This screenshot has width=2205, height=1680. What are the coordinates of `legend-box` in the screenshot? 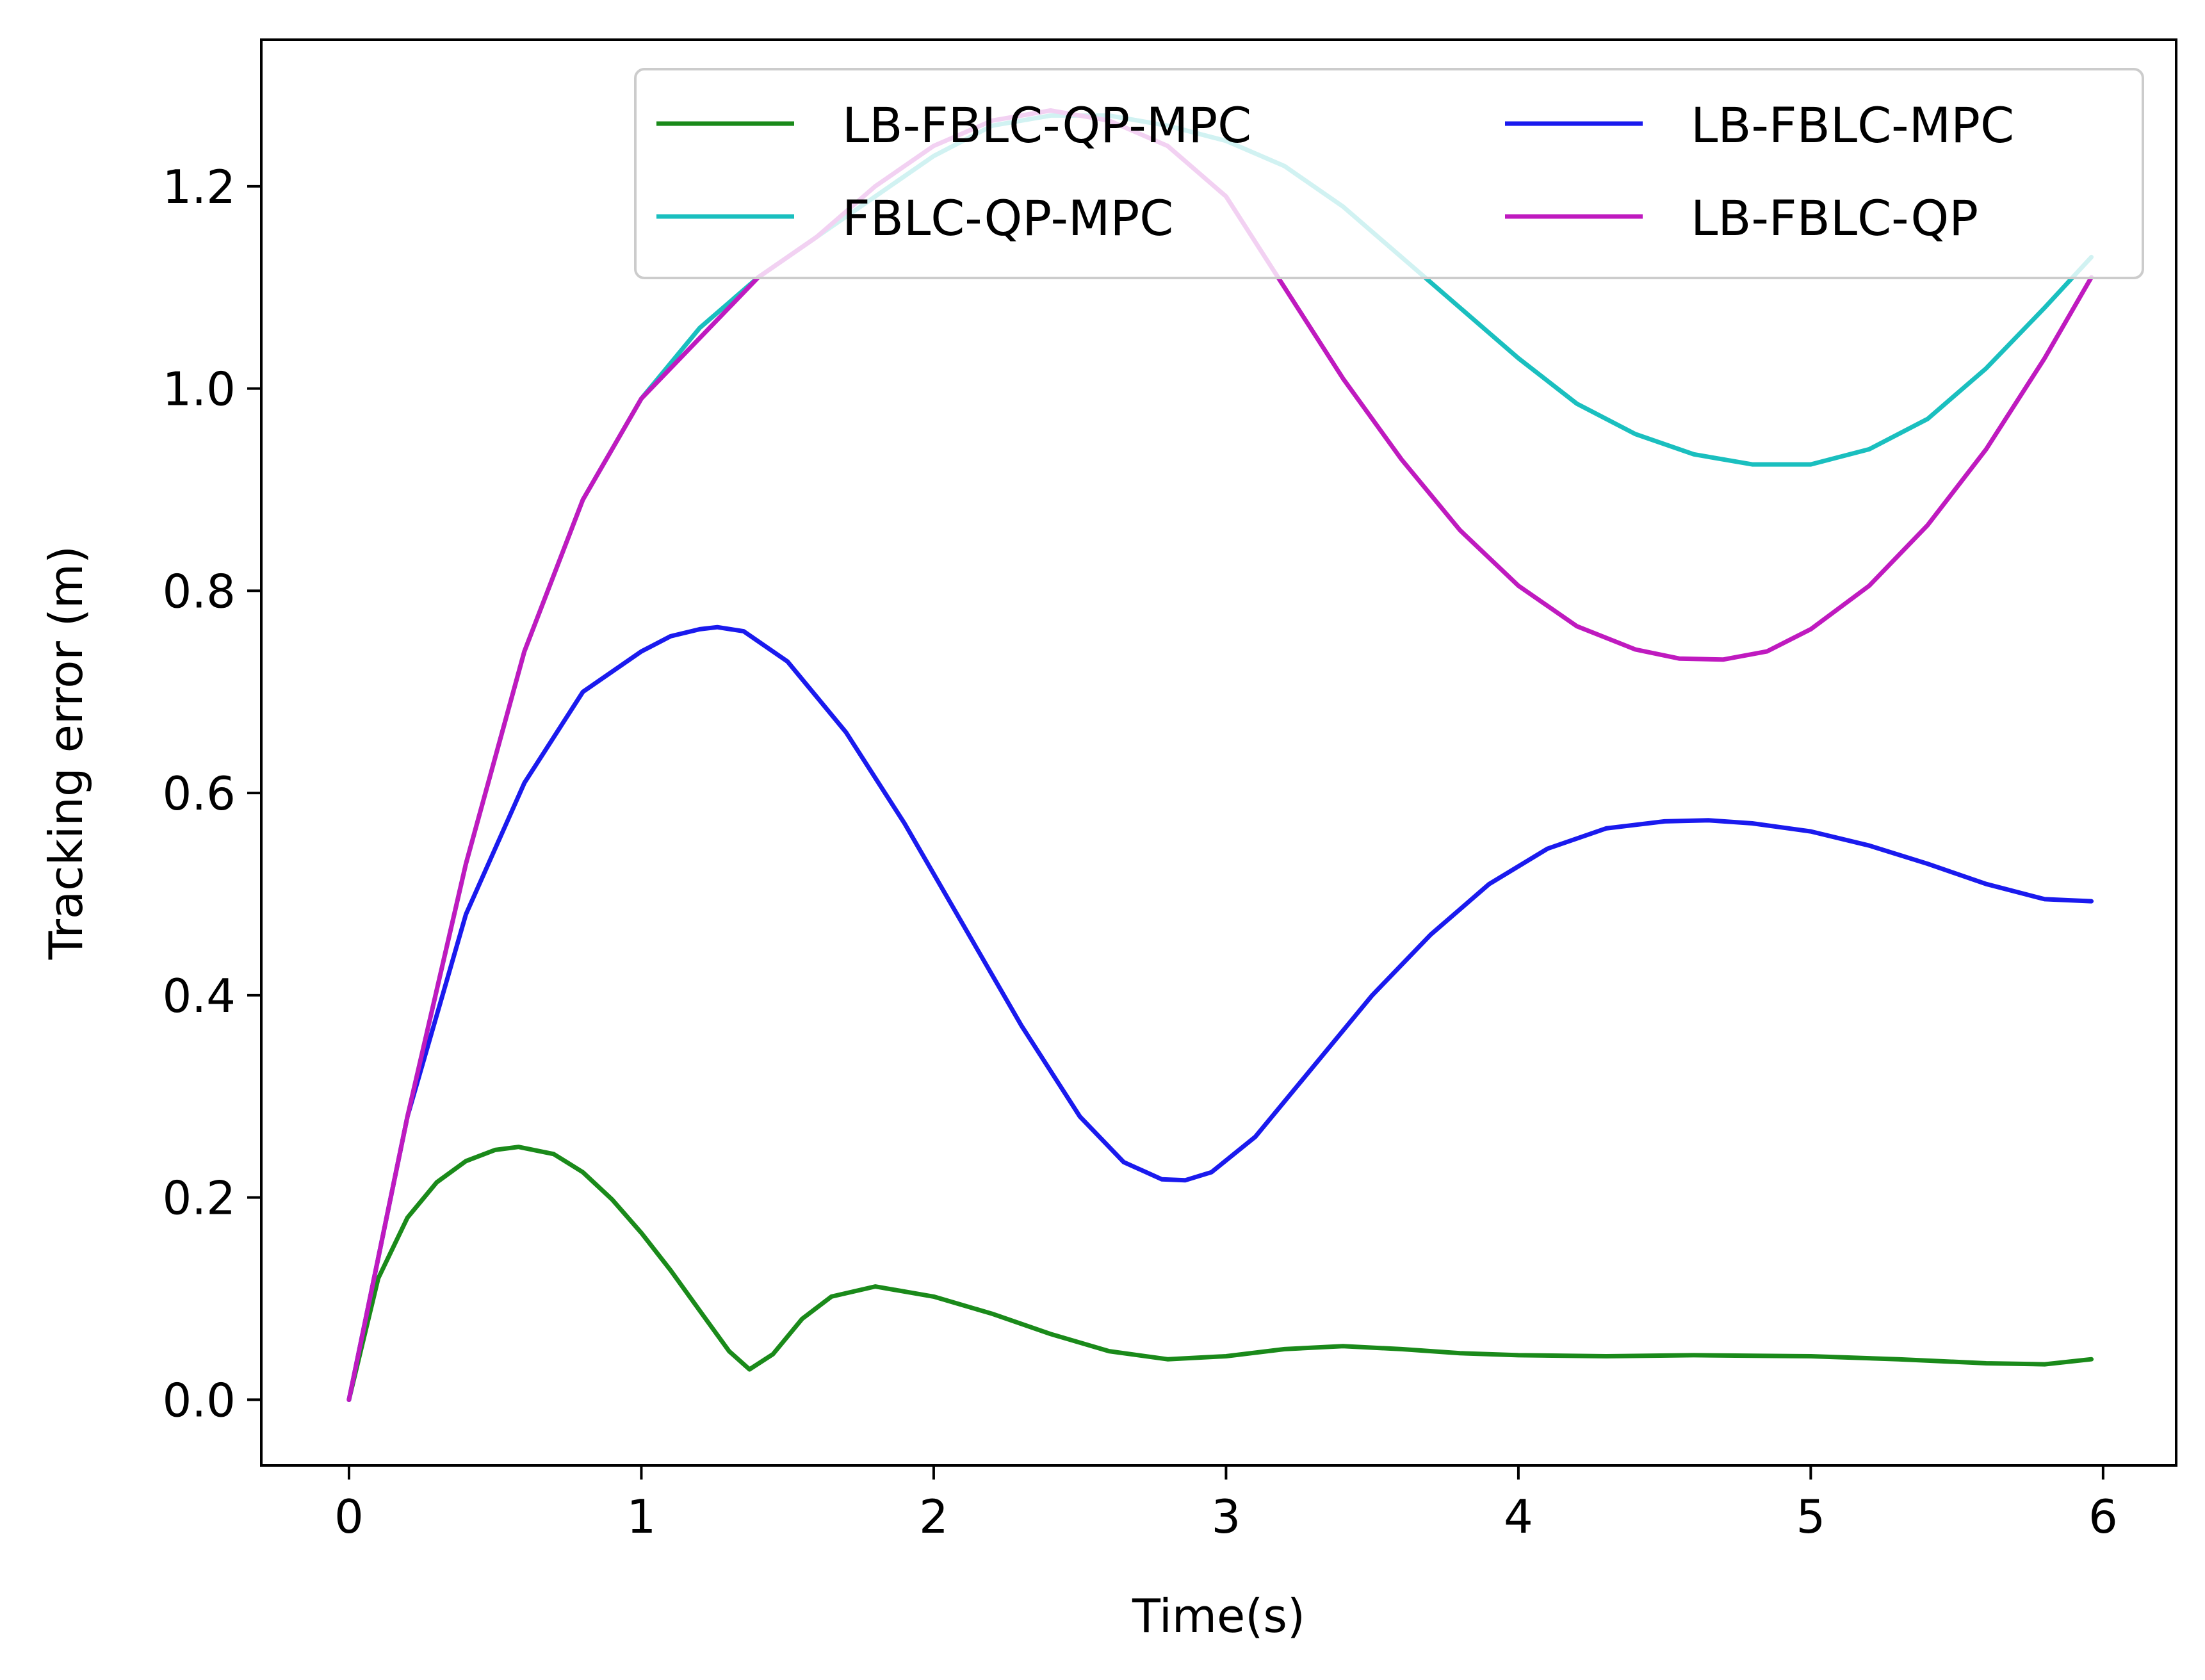 It's located at (1389, 173).